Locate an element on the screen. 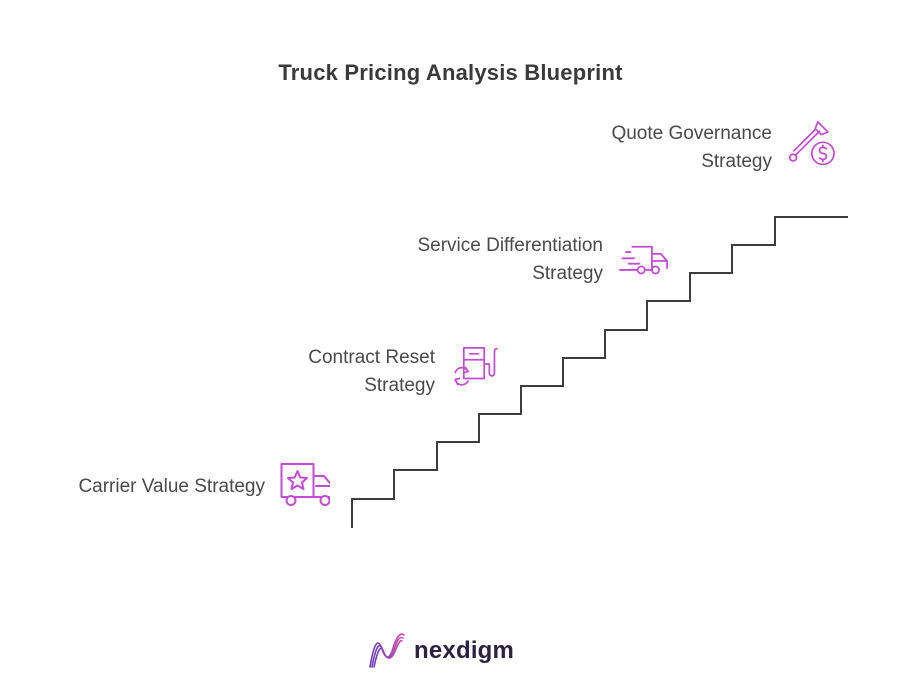 The height and width of the screenshot is (690, 901). step-label-line1: Contract Reset is located at coordinates (371, 357).